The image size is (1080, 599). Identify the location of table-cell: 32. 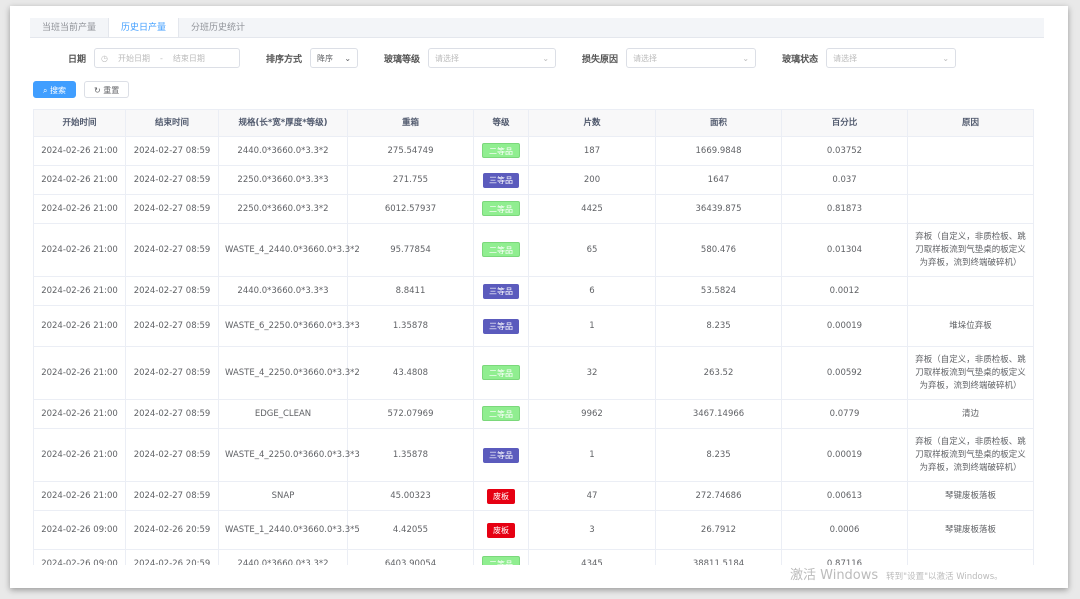
(592, 373).